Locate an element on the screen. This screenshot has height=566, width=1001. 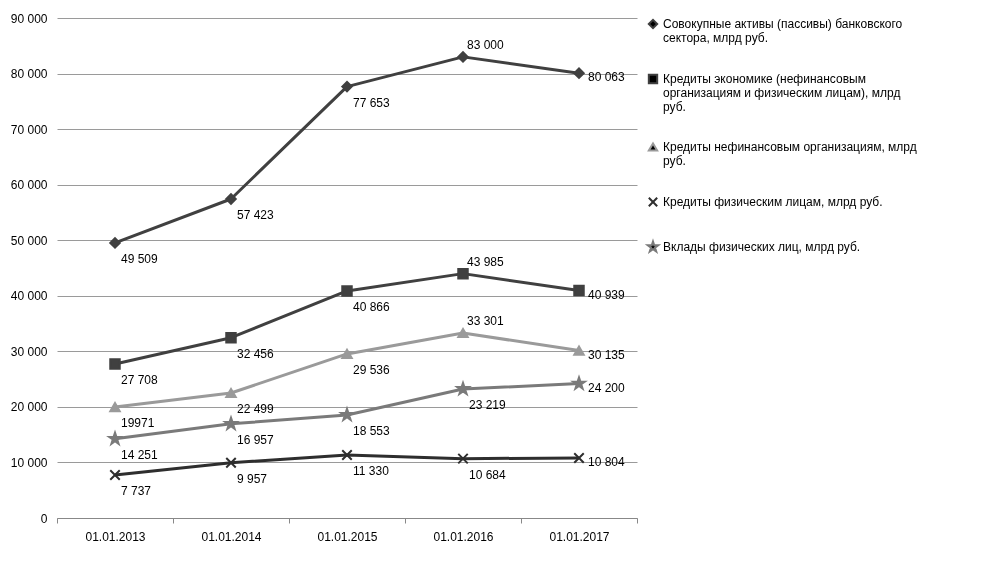
data-label: 14 251 is located at coordinates (140, 454).